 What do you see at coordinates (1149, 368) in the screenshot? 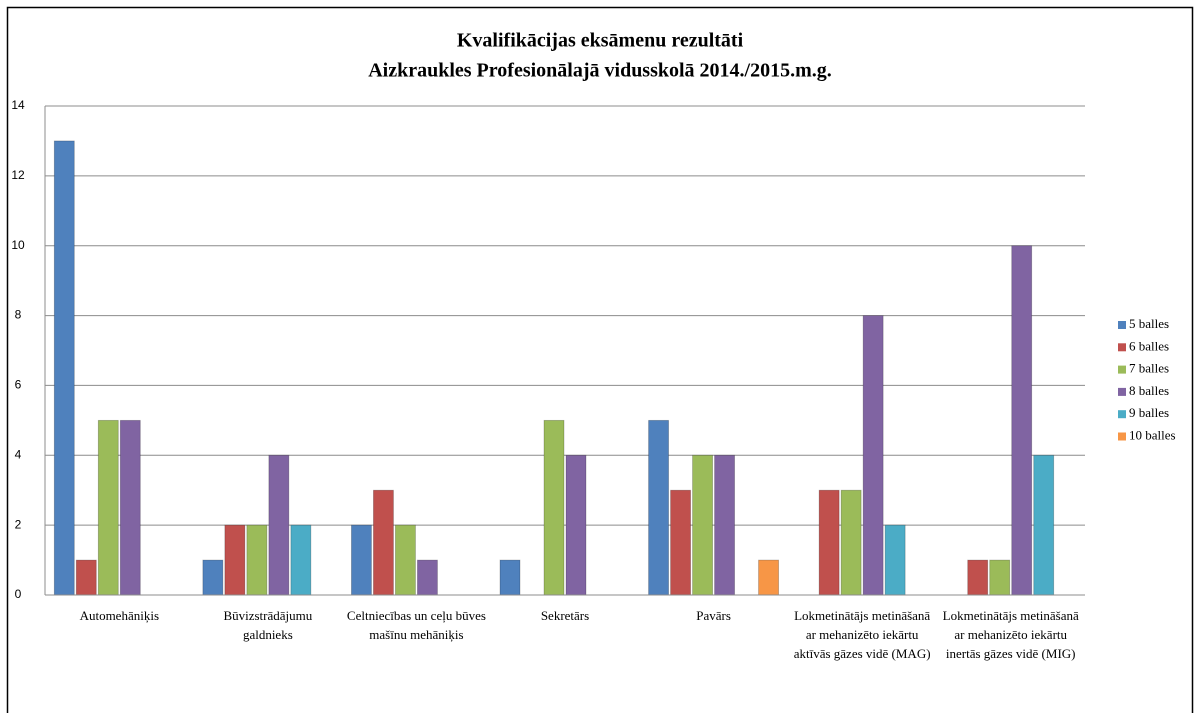
I see `legend-label: 7 balles` at bounding box center [1149, 368].